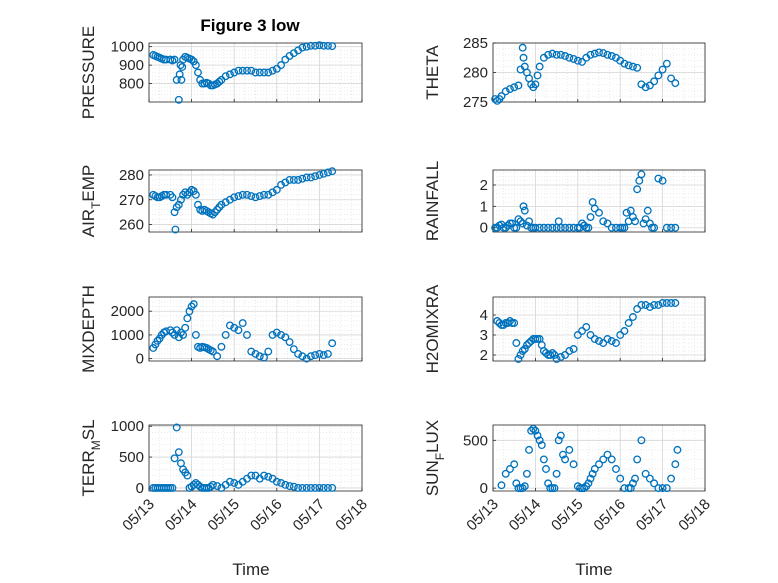  Describe the element at coordinates (221, 201) in the screenshot. I see `subplot-3: 260 270 280 AIRTEMP` at that location.